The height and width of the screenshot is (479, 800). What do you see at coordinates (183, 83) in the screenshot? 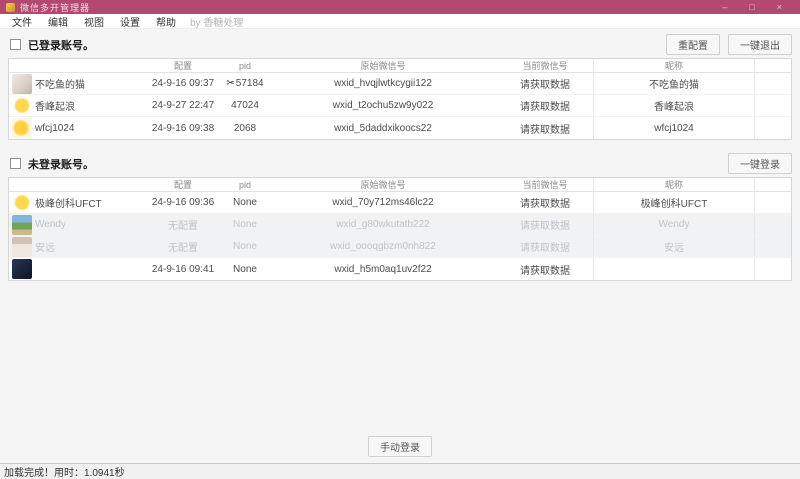
I see `config-time: 24-9-16 09:37` at bounding box center [183, 83].